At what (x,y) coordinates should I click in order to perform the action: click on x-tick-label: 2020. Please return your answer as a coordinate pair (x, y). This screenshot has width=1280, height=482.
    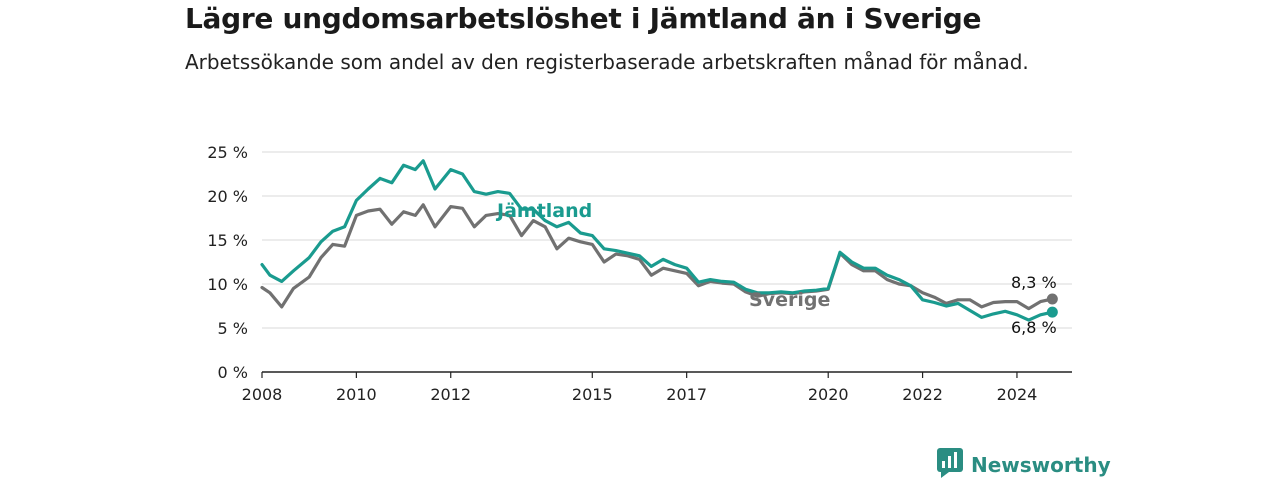
    Looking at the image, I should click on (828, 394).